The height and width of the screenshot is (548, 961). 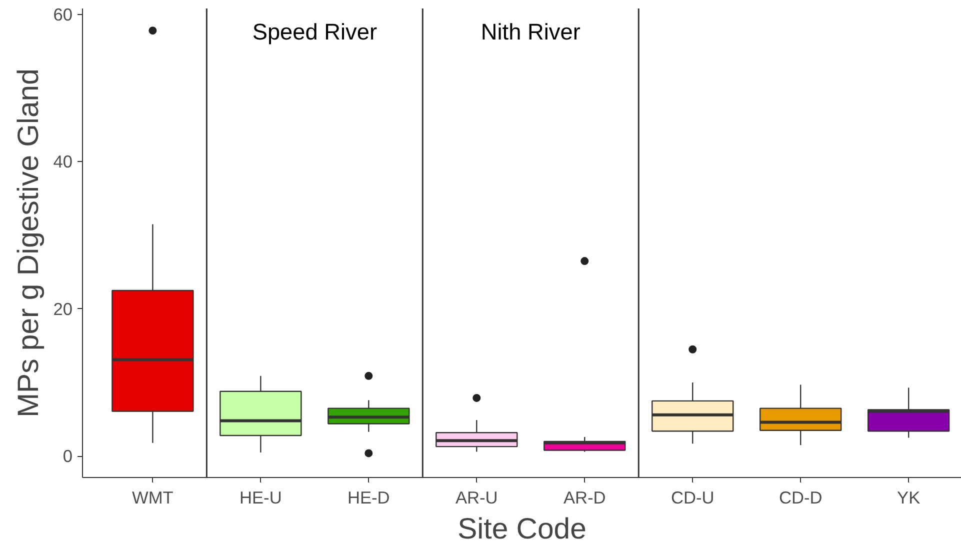 I want to click on x-tick-label: AR-U, so click(x=476, y=498).